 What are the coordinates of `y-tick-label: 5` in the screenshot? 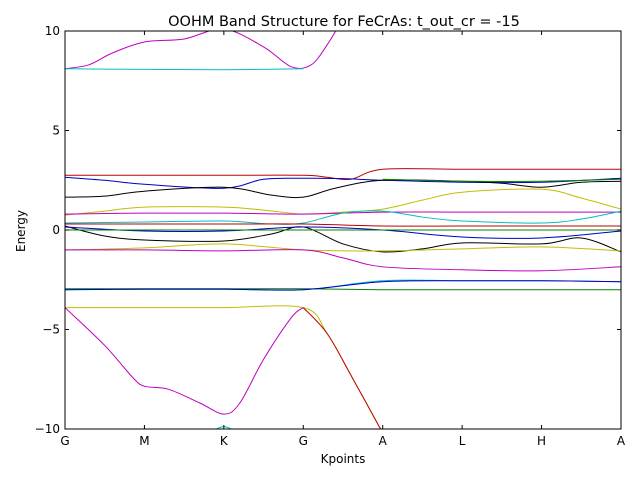 It's located at (56, 131).